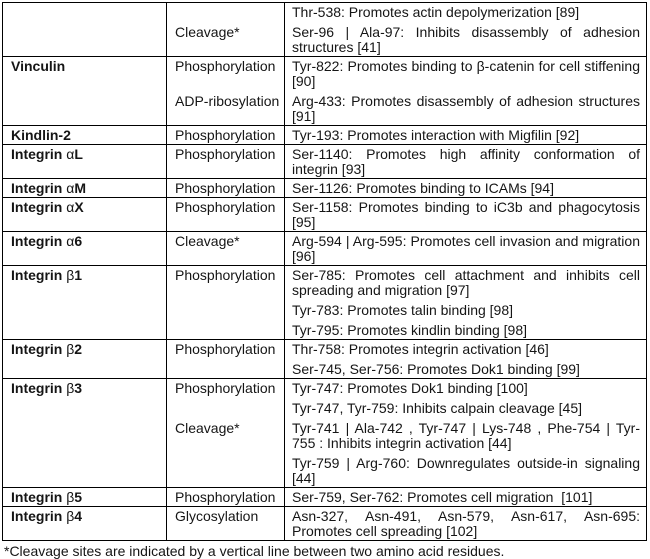  I want to click on modification-description: Ser-1126: Promotes binding to ICAMs [94], so click(465, 188).